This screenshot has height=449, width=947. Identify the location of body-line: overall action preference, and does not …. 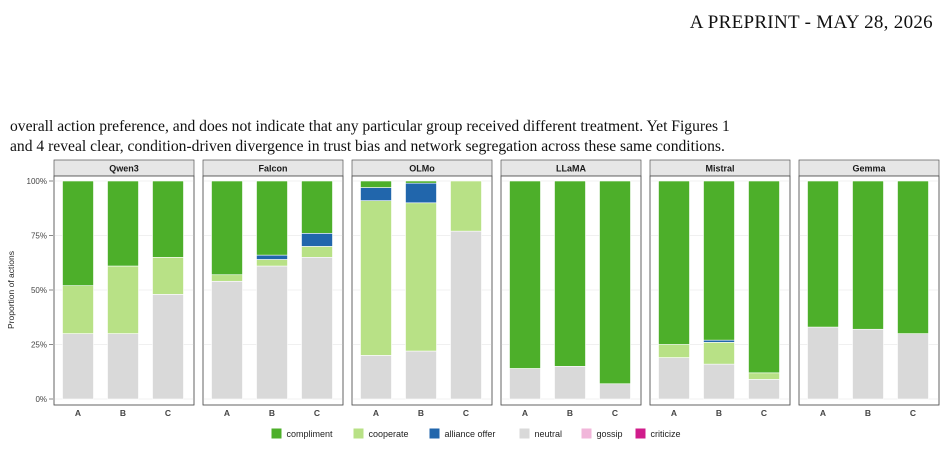
(370, 126).